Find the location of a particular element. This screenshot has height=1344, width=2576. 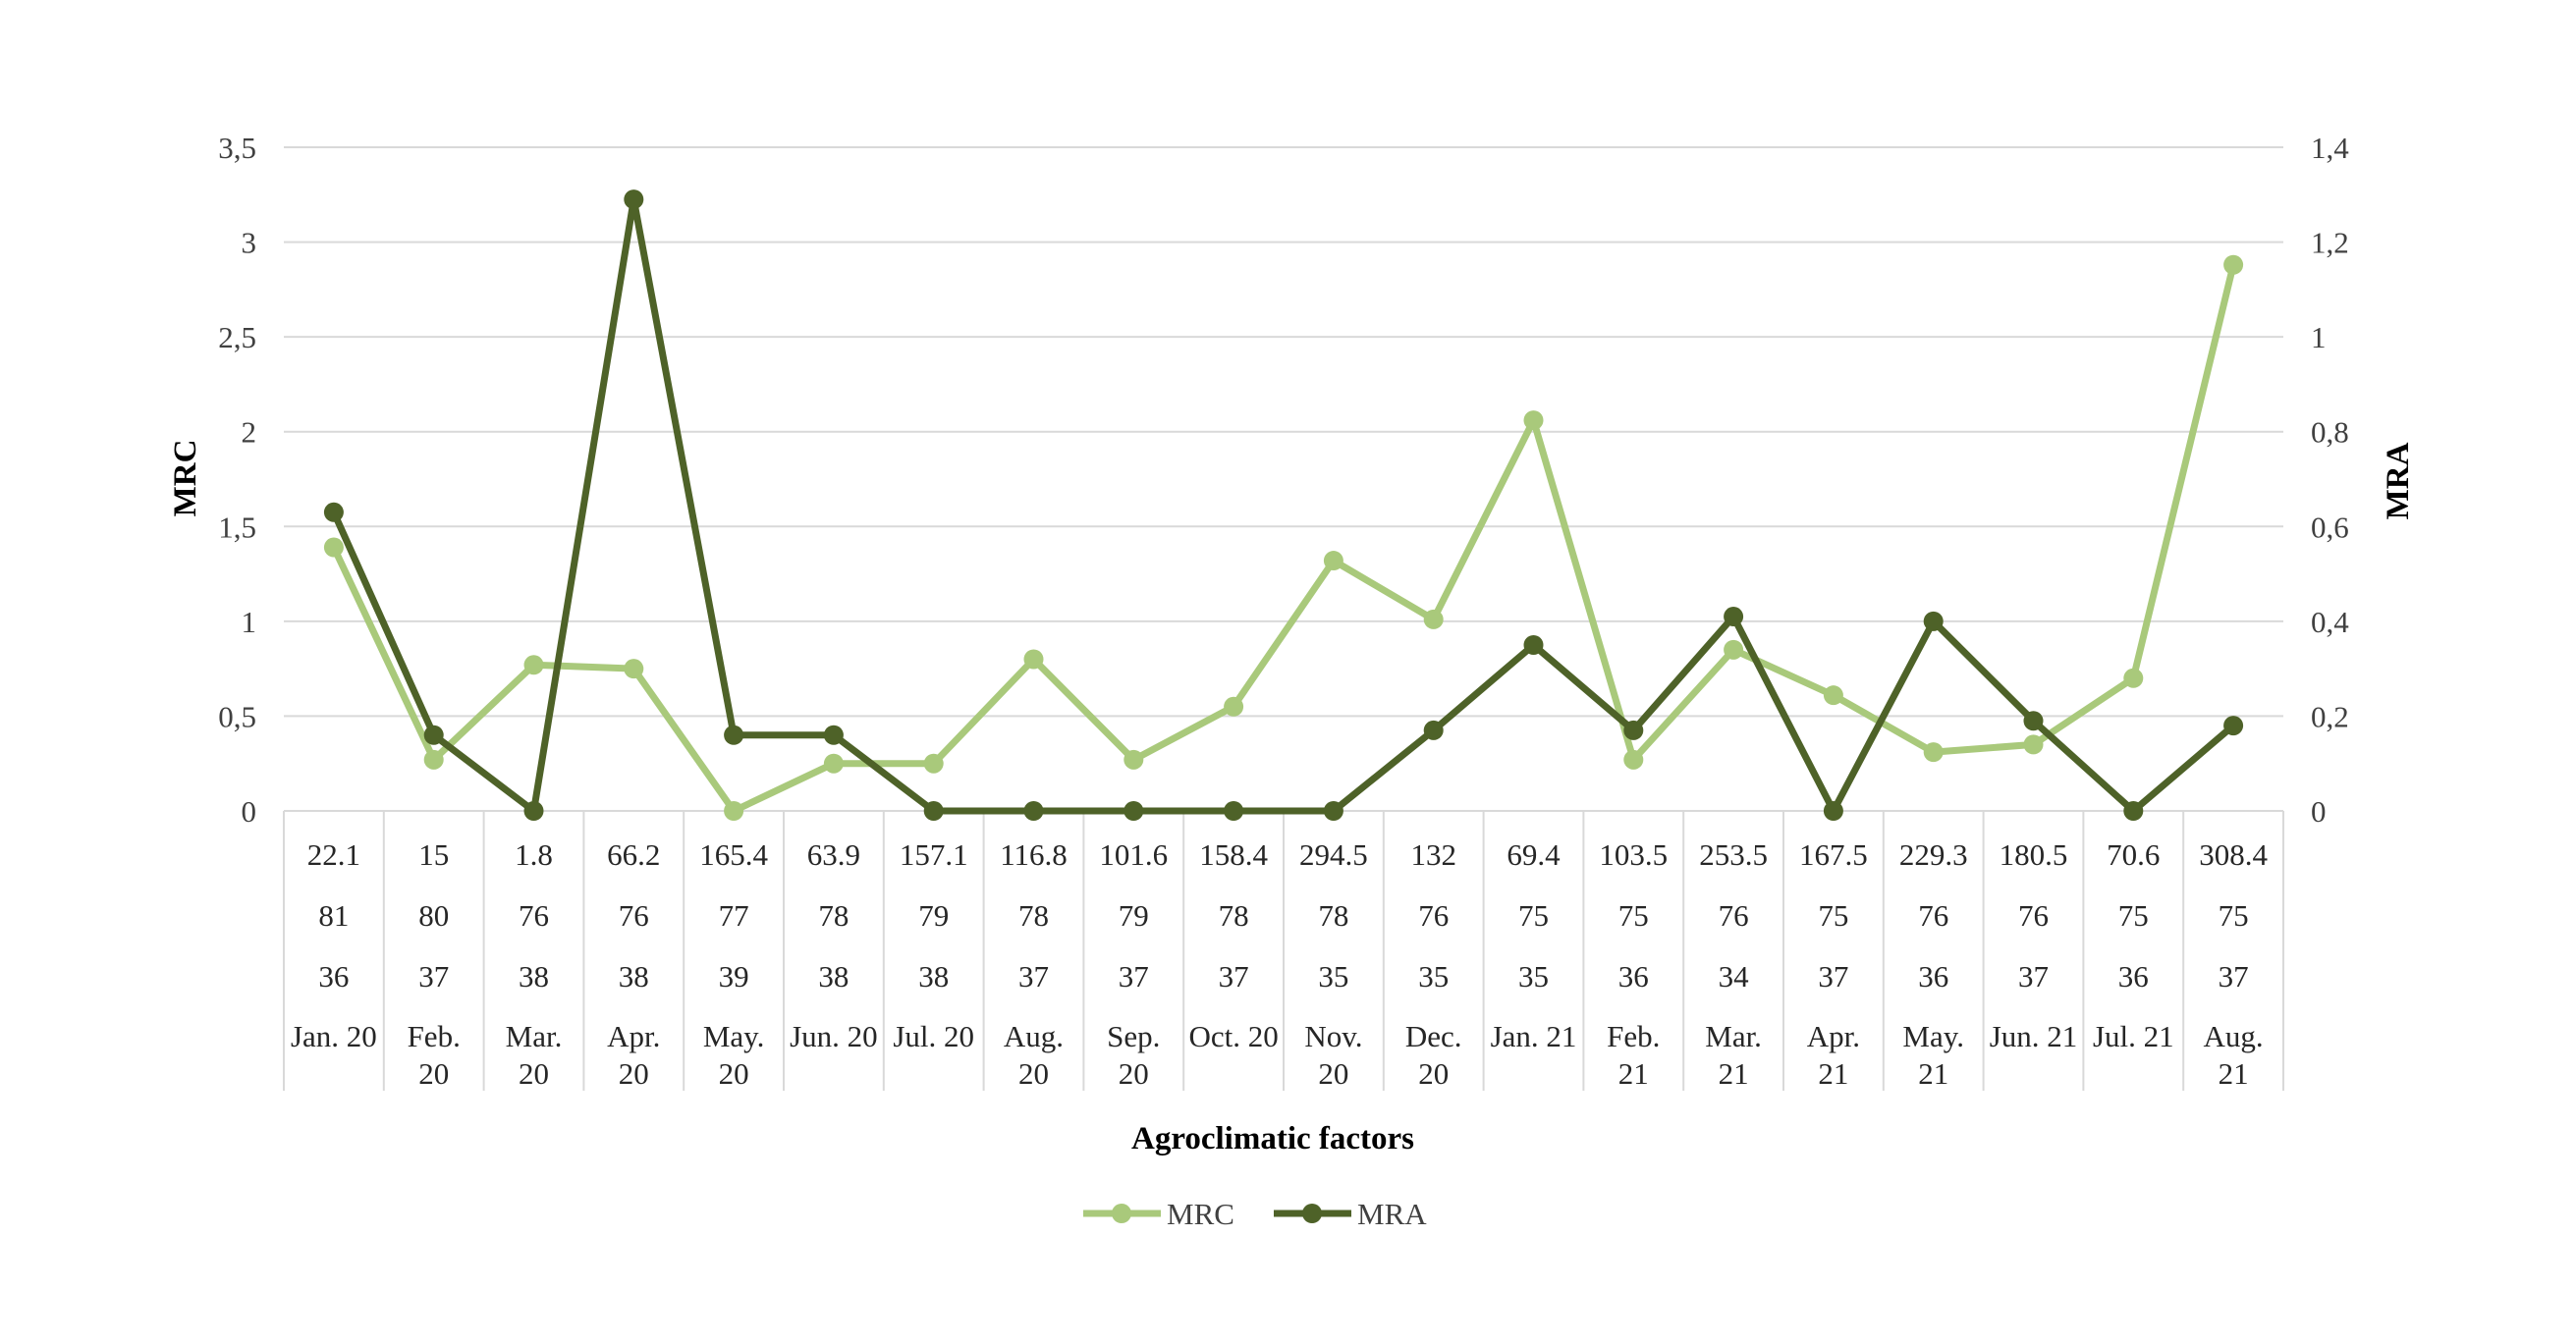

legend-item-mra: MRA is located at coordinates (1350, 1214).